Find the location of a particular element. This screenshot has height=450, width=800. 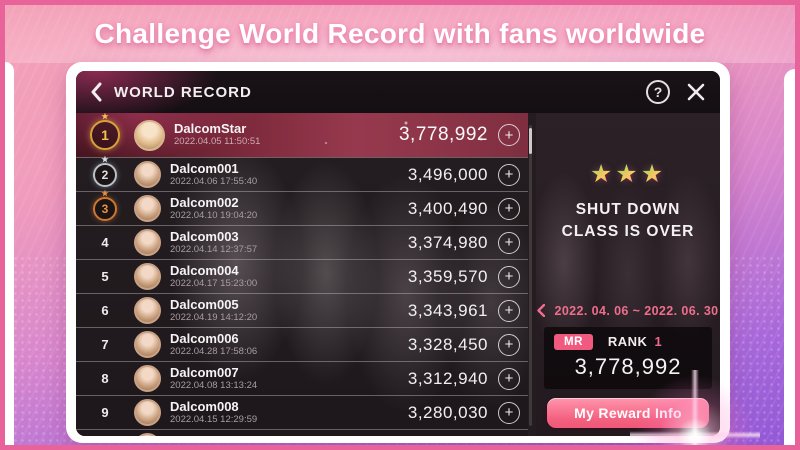

score-value: 3,374,980 is located at coordinates (447, 242).